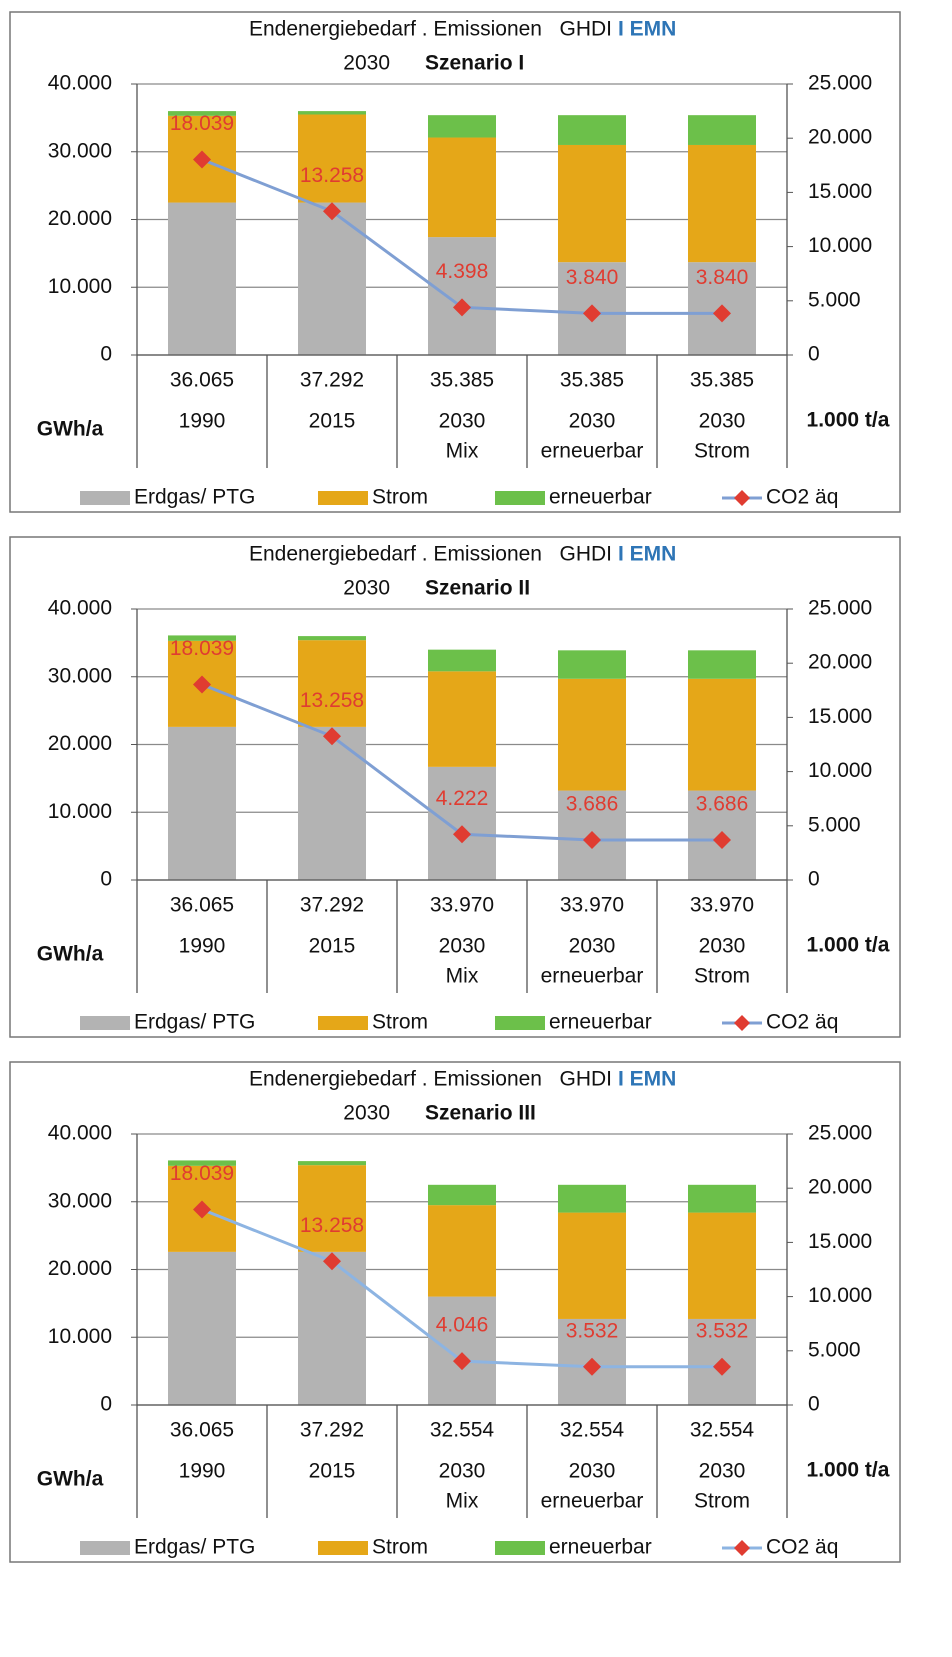 This screenshot has height=1657, width=952. Describe the element at coordinates (80, 608) in the screenshot. I see `y-tick-label: 40.000` at that location.